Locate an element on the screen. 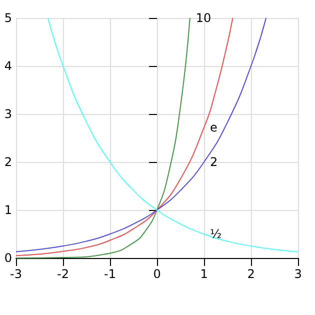 The height and width of the screenshot is (315, 315). y-tick-label: 1 is located at coordinates (8, 210).